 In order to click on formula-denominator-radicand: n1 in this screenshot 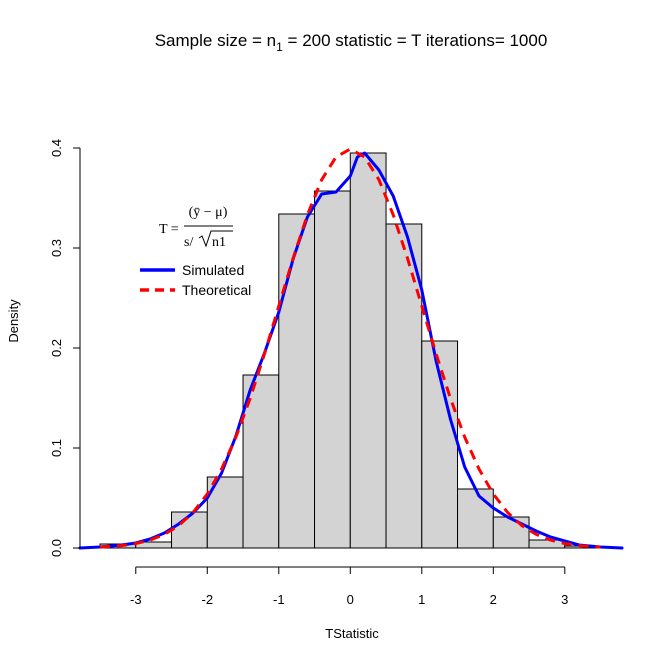, I will do `click(219, 242)`.